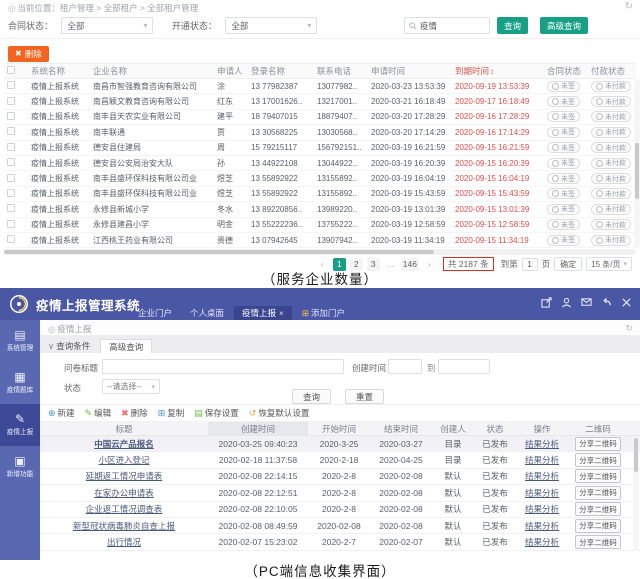  What do you see at coordinates (271, 26) in the screenshot?
I see `open-status-select: 全部 ▾` at bounding box center [271, 26].